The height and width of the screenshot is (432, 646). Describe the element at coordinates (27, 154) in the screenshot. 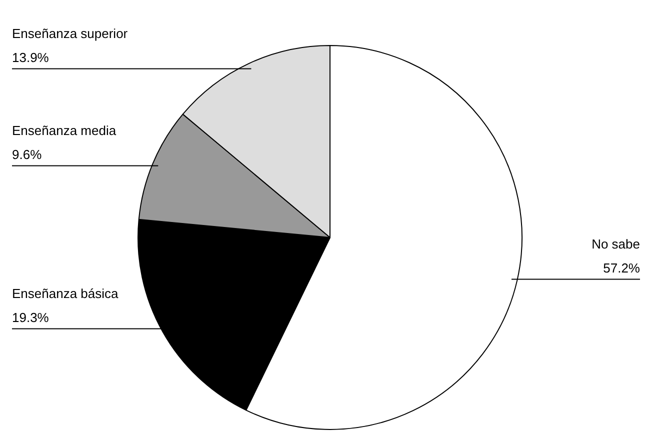

I see `data-label: 9.6%` at that location.